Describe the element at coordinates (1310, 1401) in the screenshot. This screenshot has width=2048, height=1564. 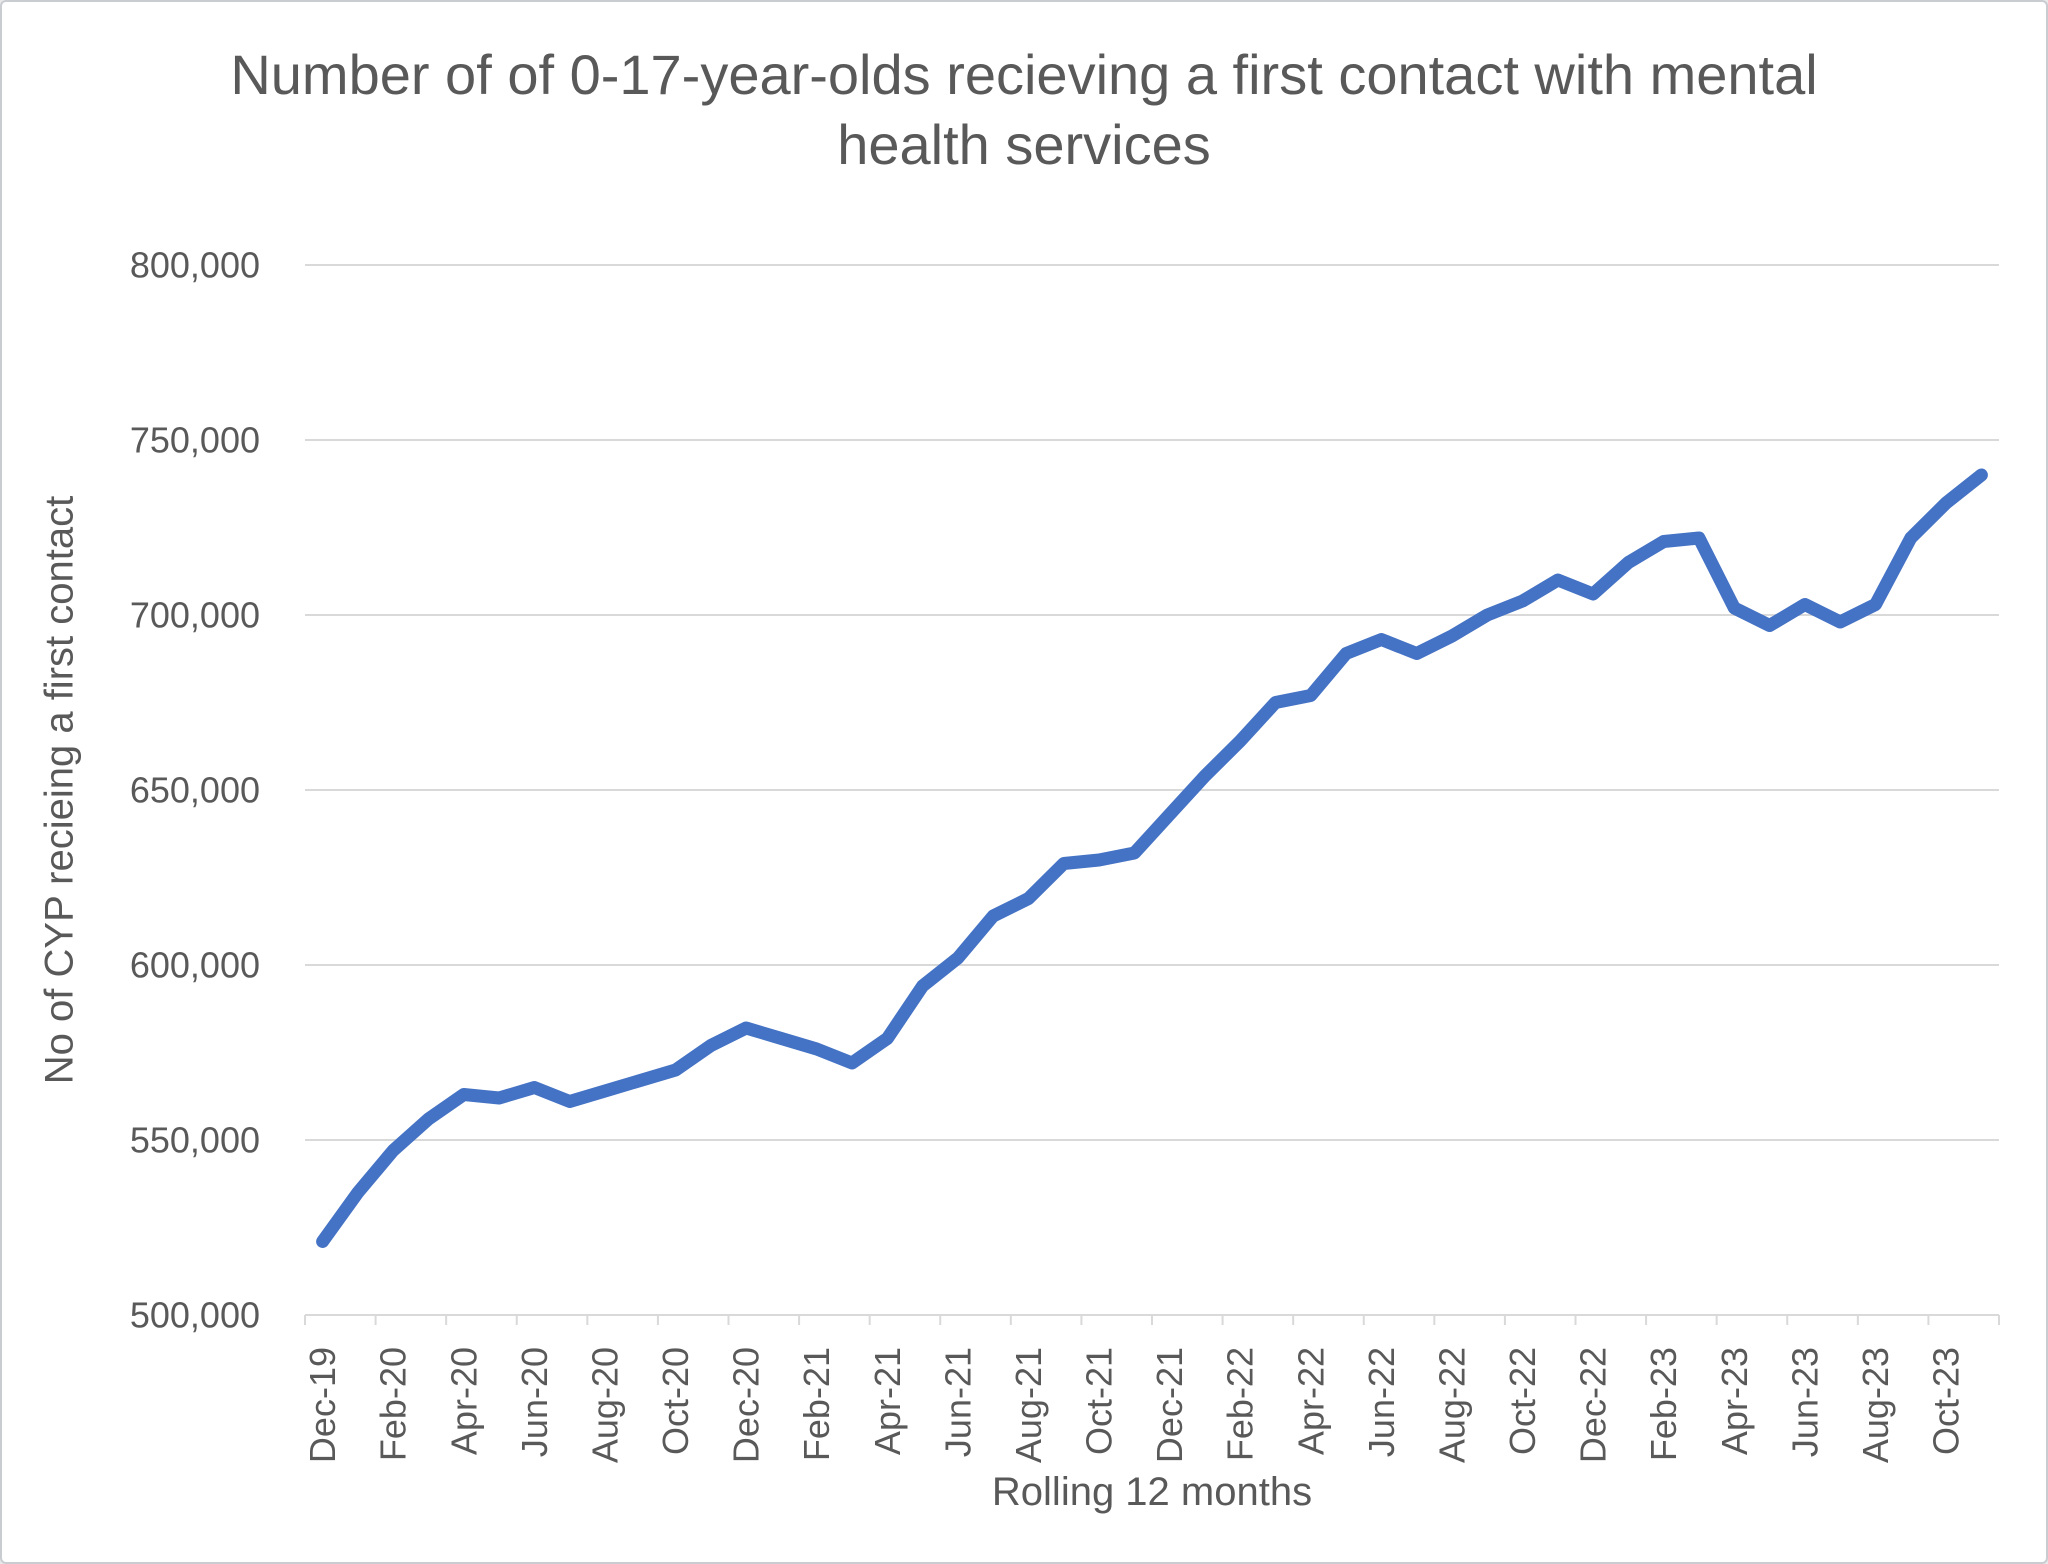
I see `x-tick-label: Apr-22` at that location.